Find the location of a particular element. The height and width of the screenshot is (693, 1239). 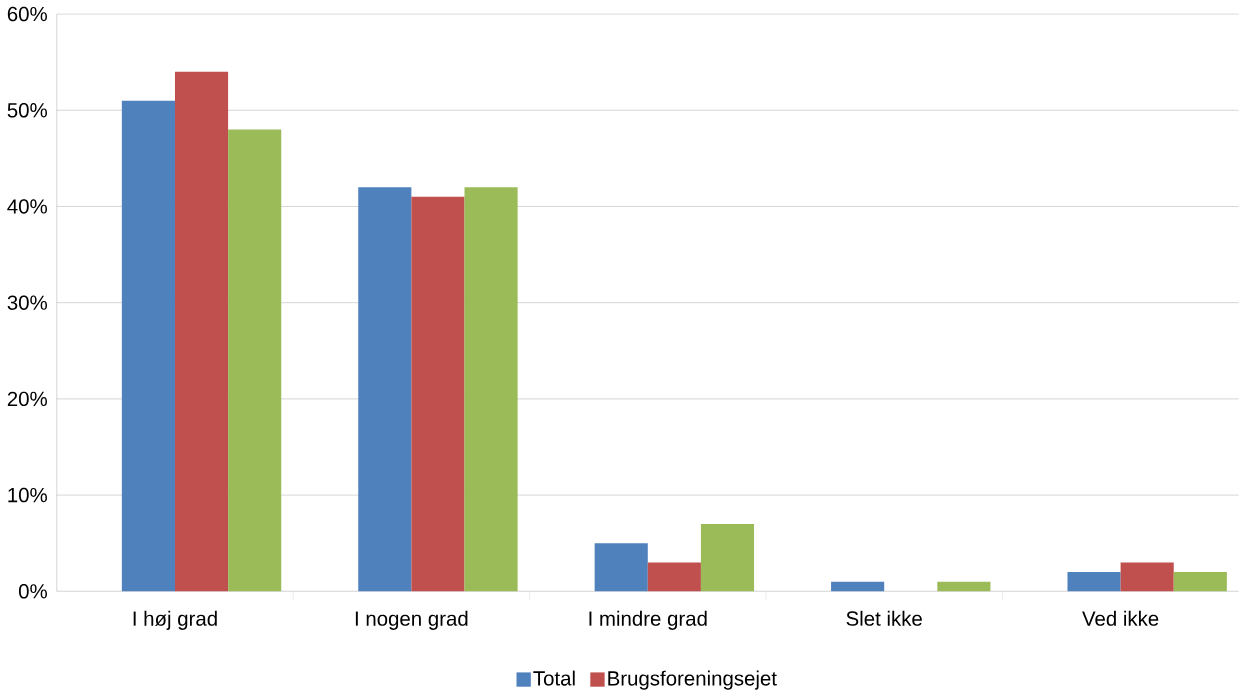

y-tick-label: 60% is located at coordinates (27, 14).